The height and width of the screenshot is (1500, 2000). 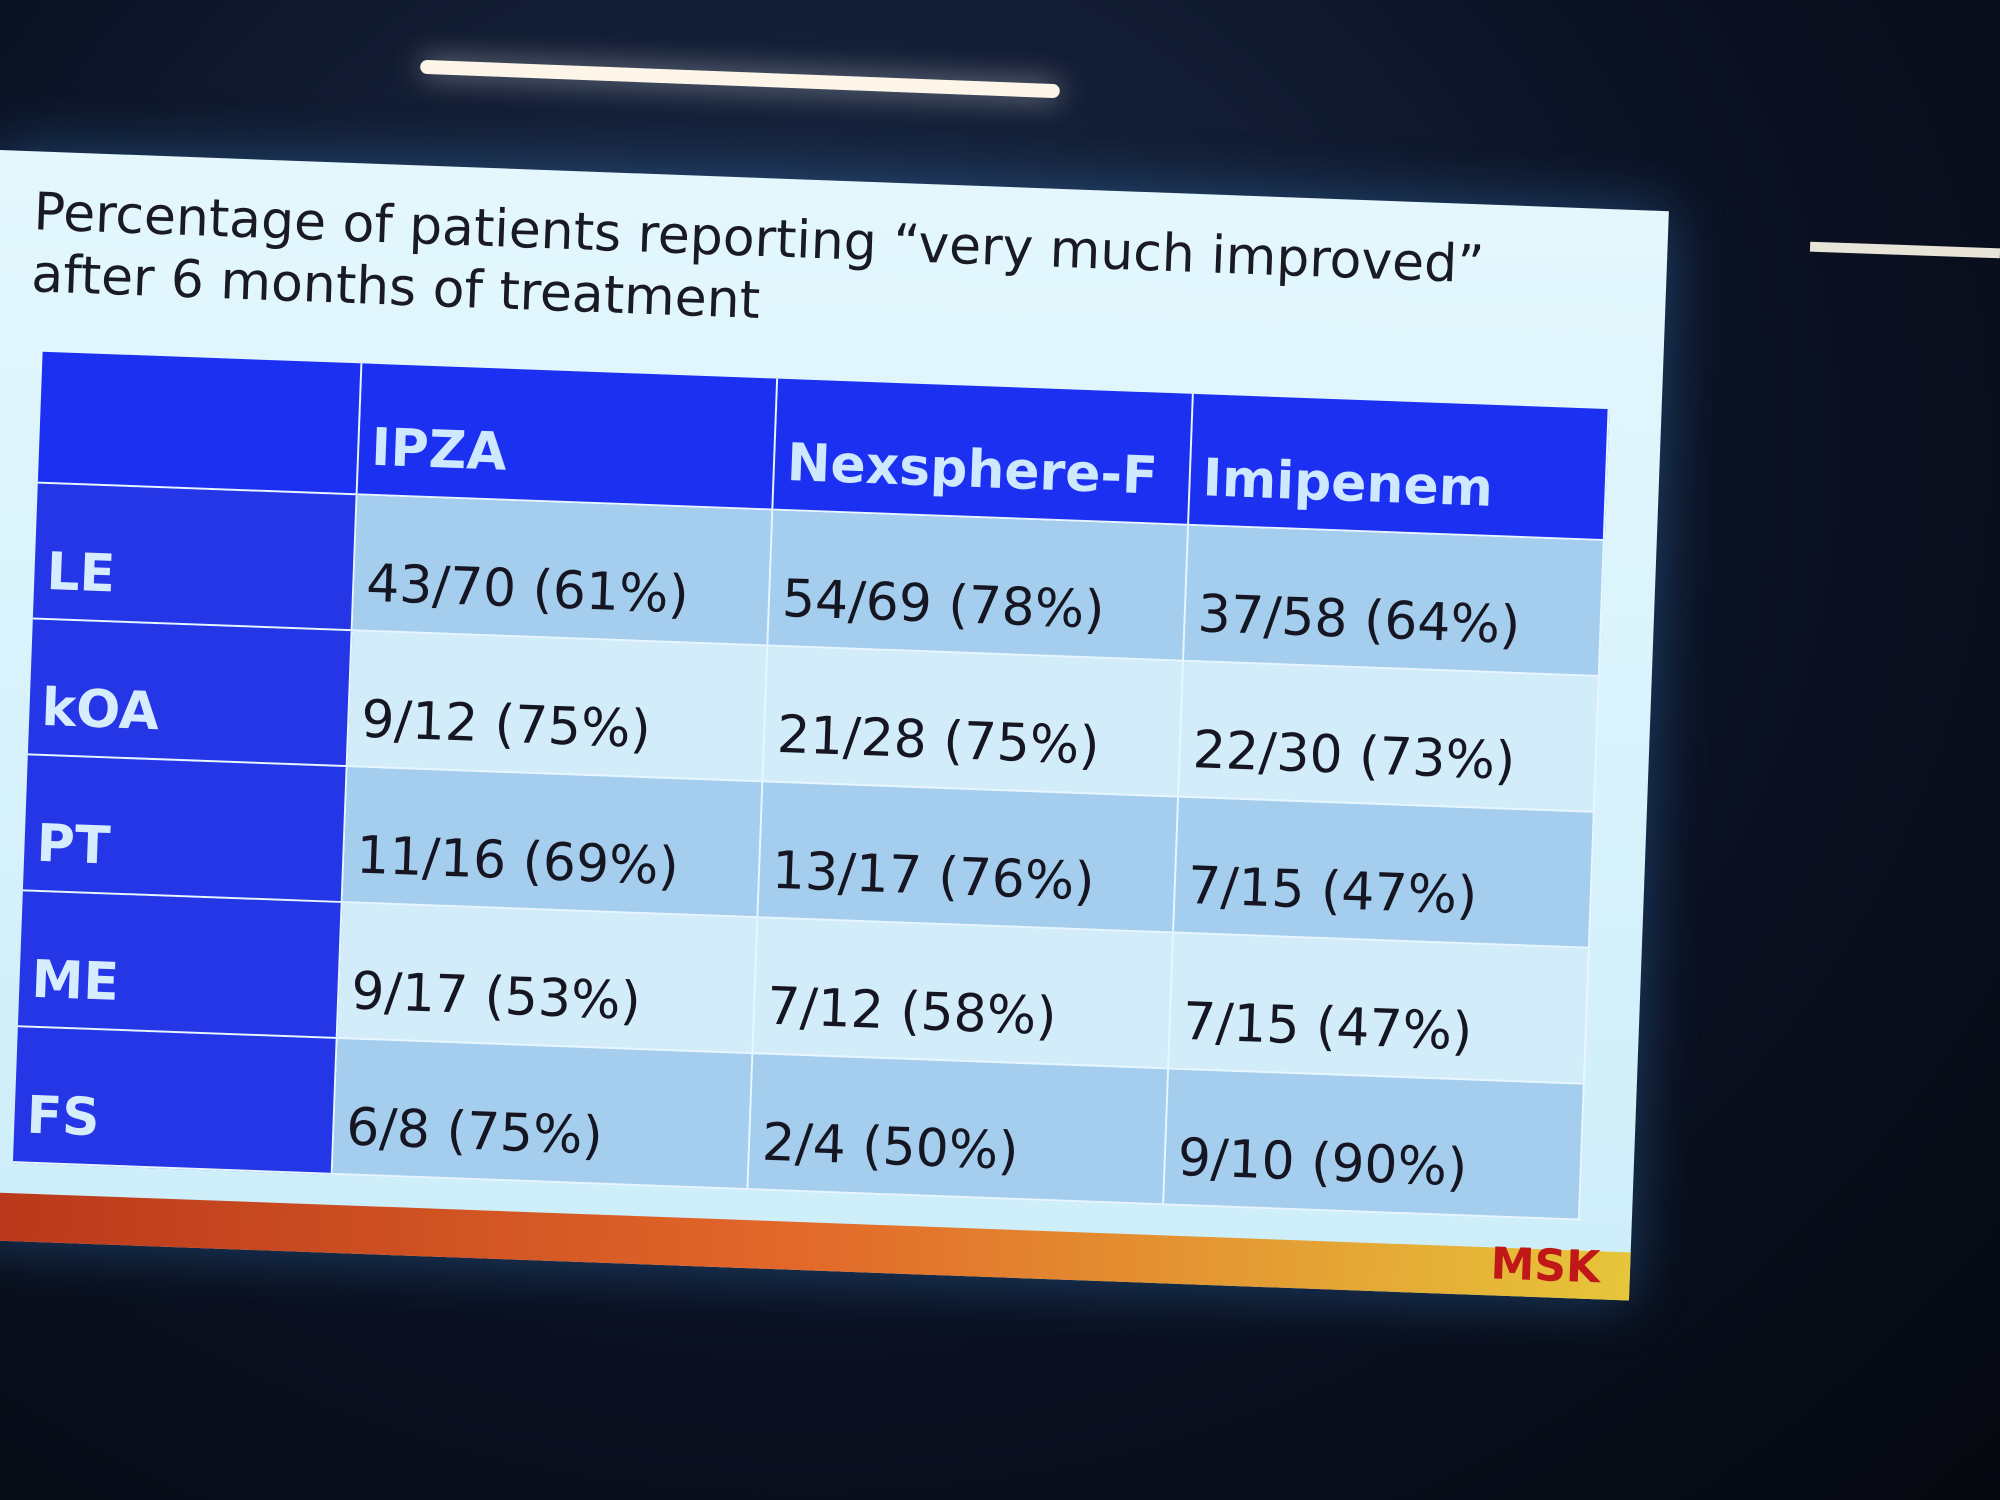 I want to click on logo: MSK, so click(x=1545, y=1266).